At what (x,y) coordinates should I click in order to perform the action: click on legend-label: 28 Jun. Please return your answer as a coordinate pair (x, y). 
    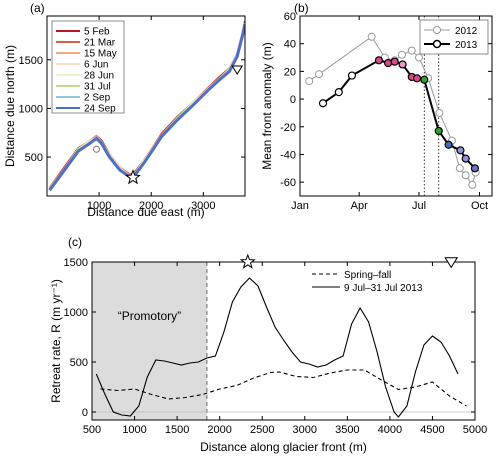
    Looking at the image, I should click on (99, 76).